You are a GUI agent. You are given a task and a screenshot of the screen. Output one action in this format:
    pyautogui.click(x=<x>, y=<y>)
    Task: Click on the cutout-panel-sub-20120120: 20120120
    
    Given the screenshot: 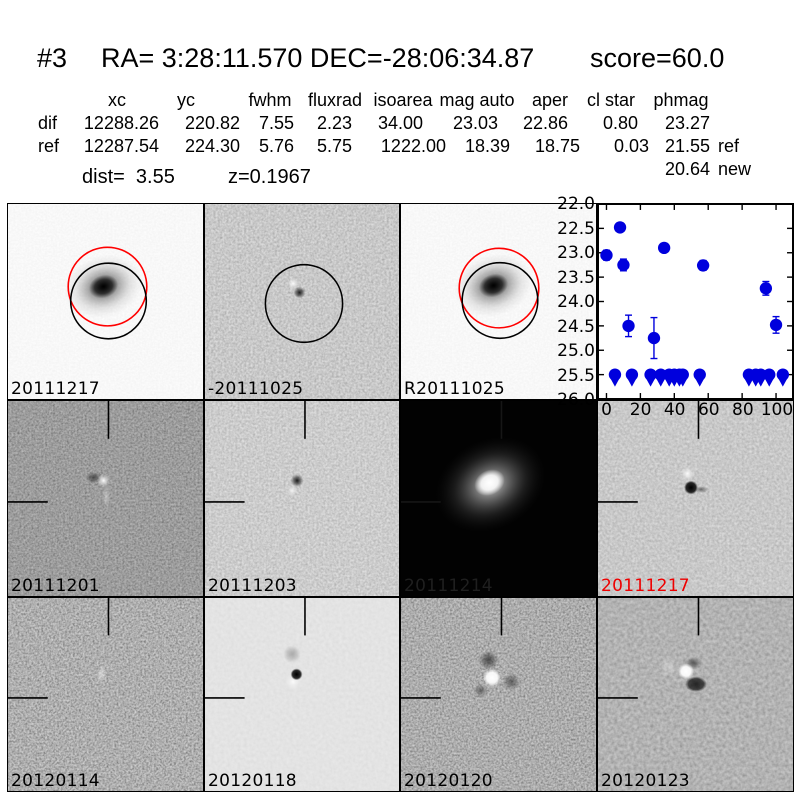 What is the action you would take?
    pyautogui.click(x=498, y=694)
    